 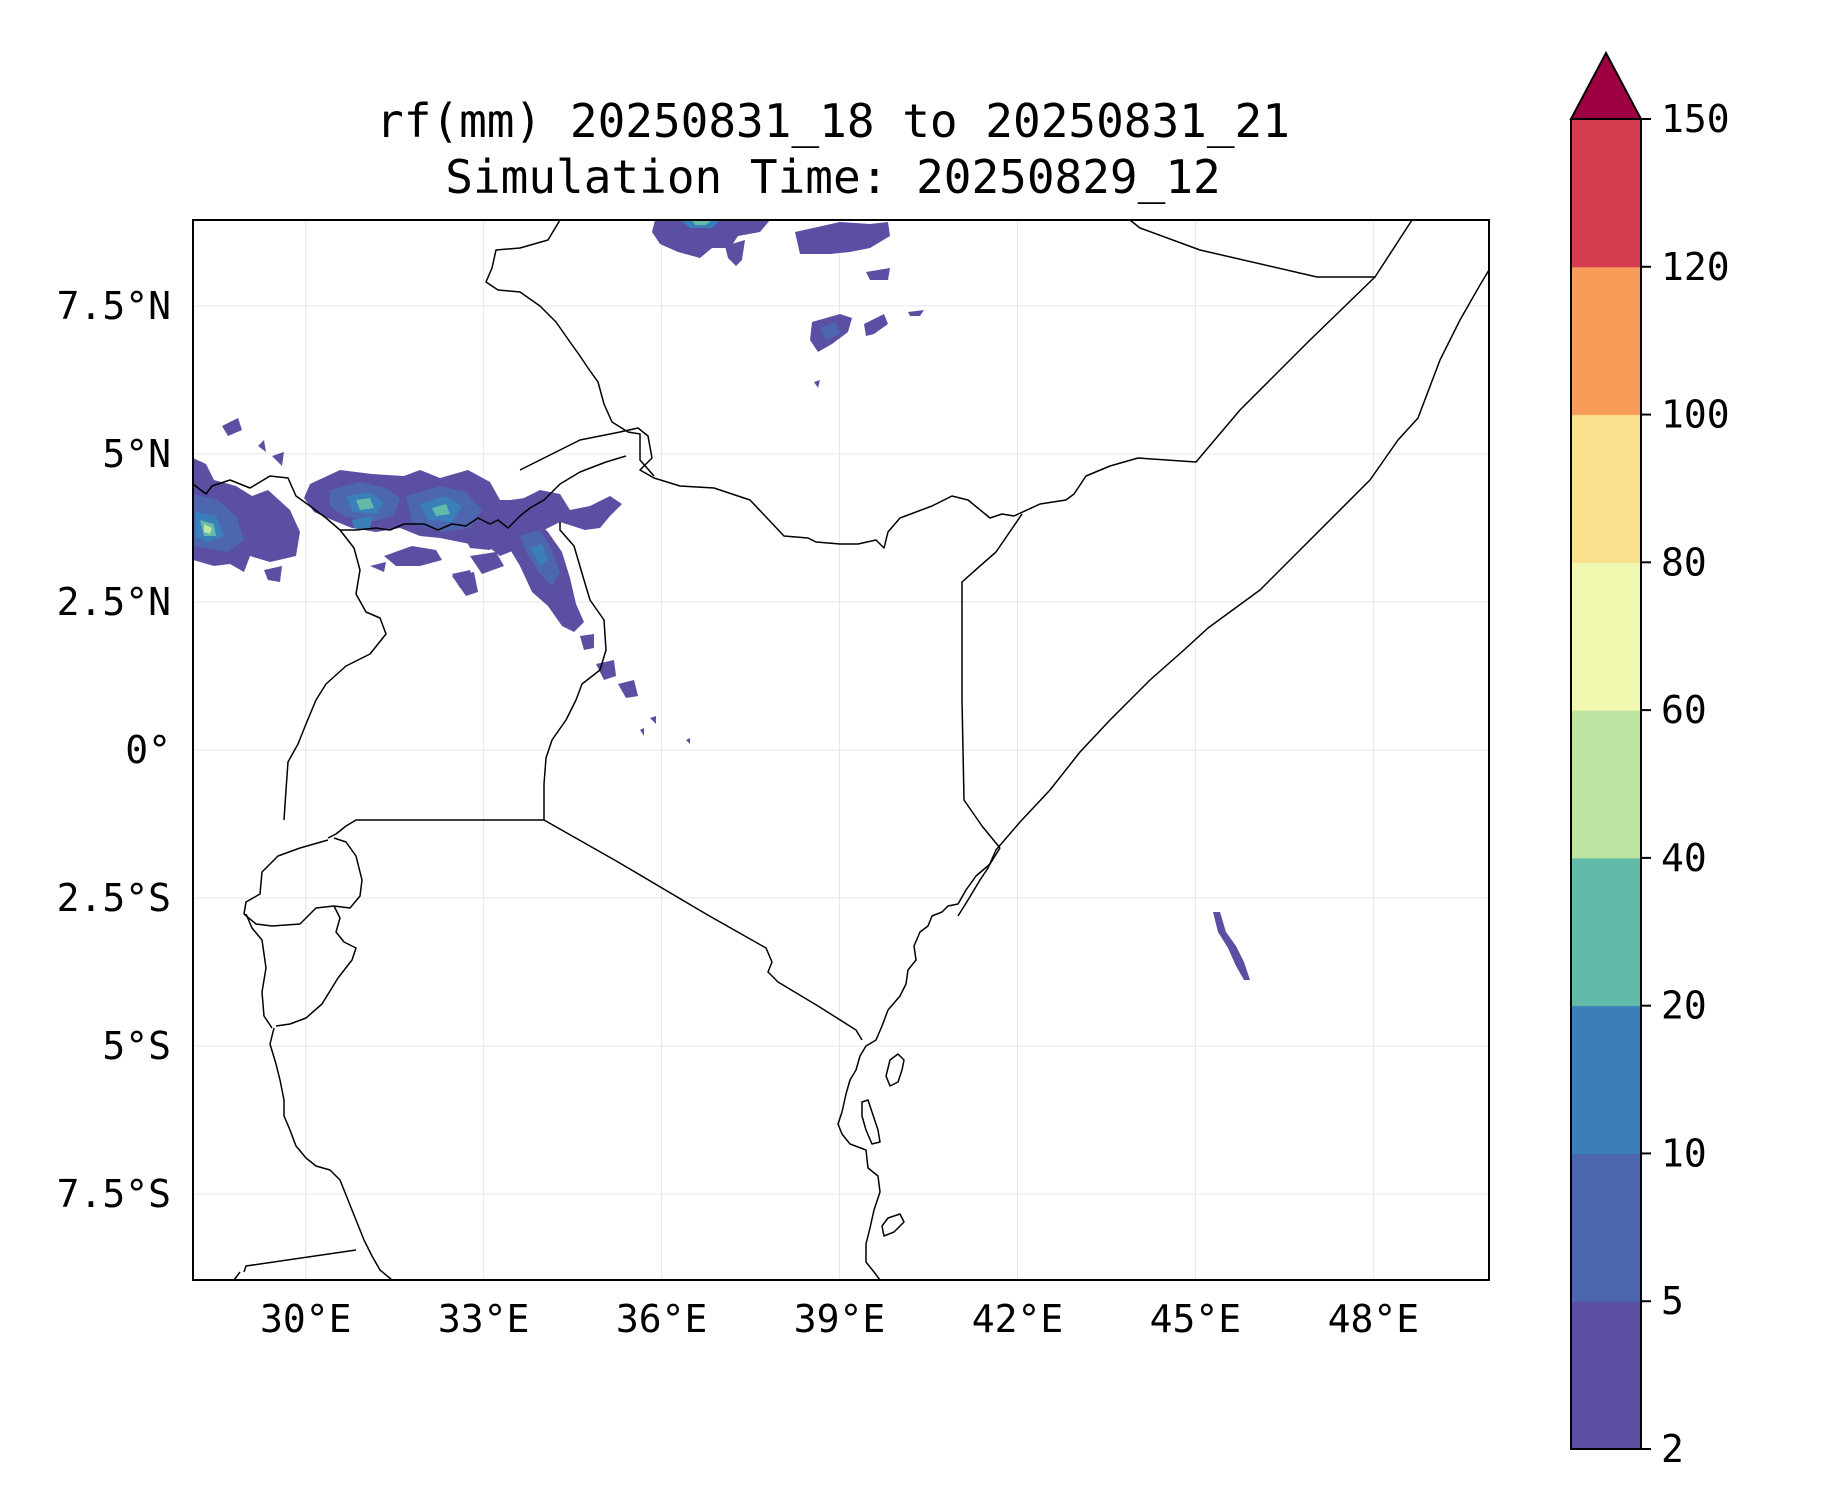 I want to click on lon-tick-label: 39°E, so click(x=840, y=1319).